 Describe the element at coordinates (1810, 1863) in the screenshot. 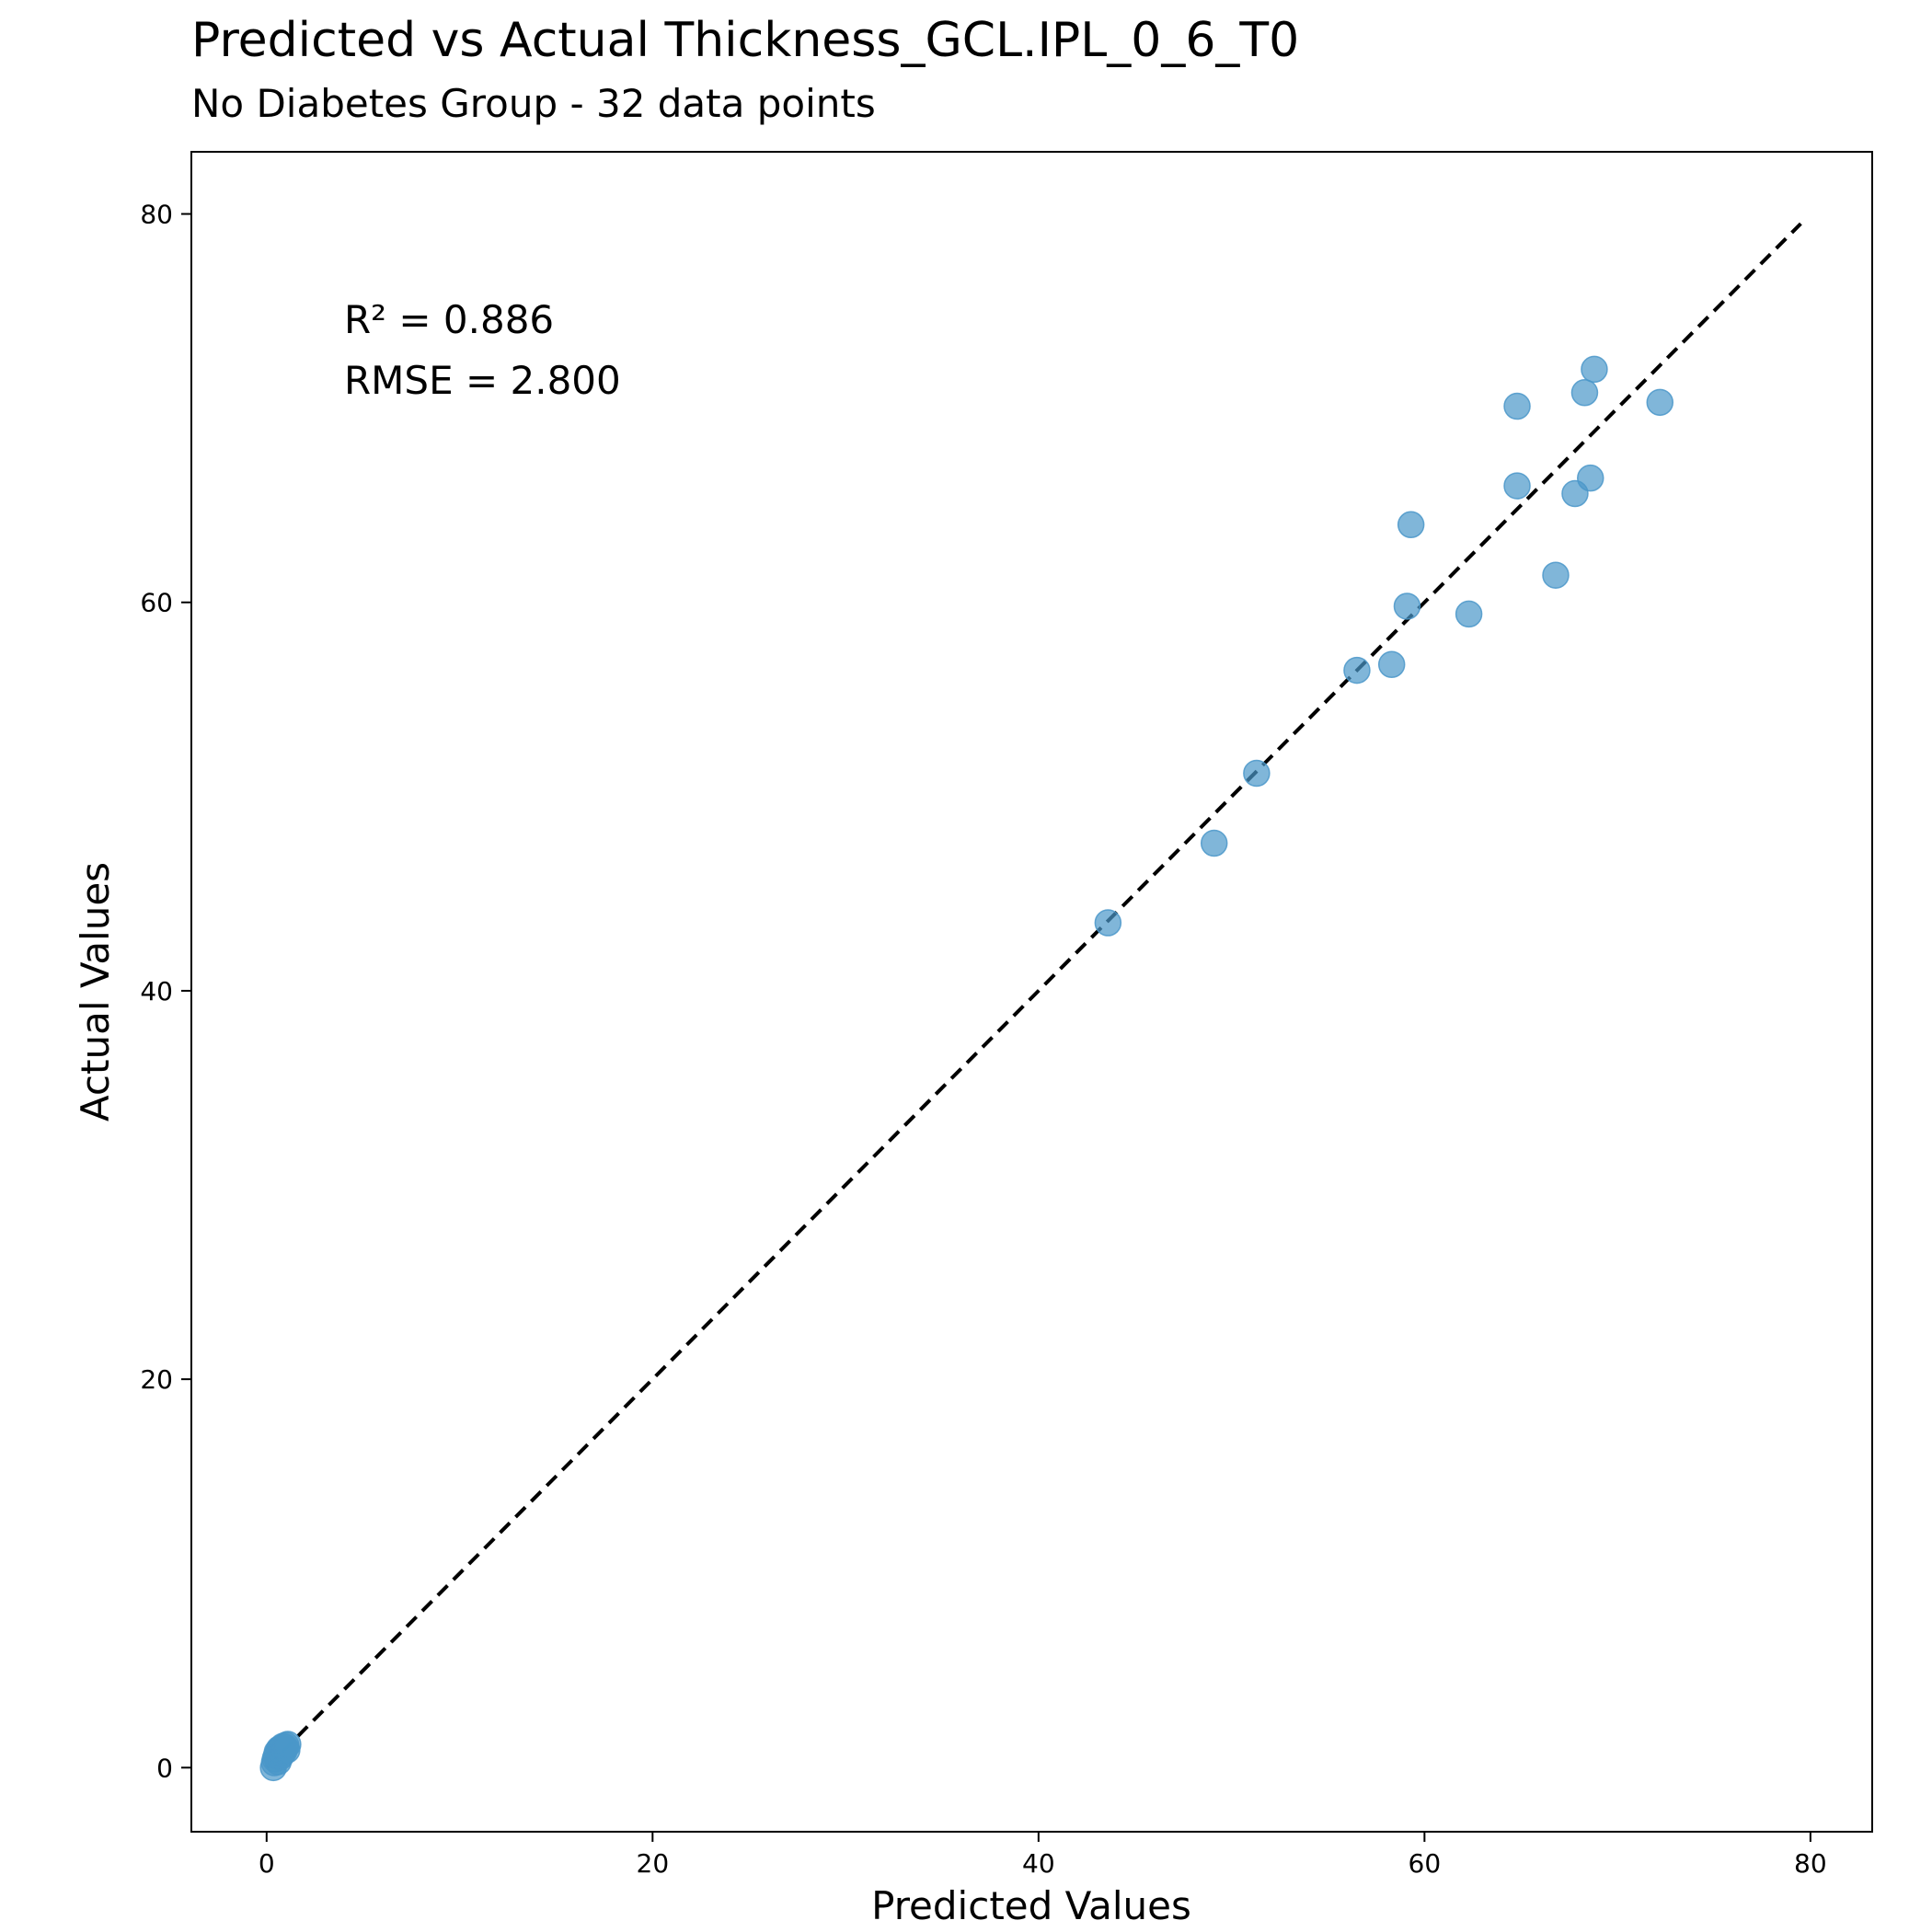

I see `x-tick-label: 80` at that location.